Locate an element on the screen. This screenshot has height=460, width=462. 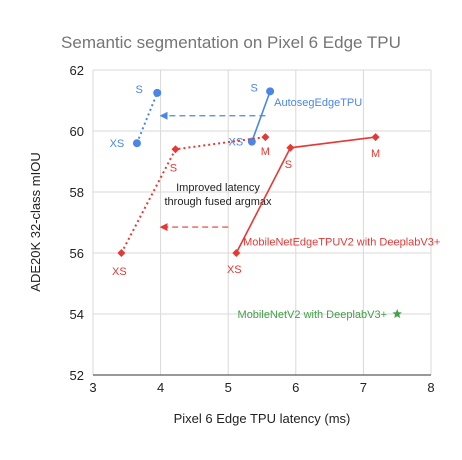
series-2: XS S M MobileNetEdgeTPUV2 with DeeplabV3+ is located at coordinates (333, 204).